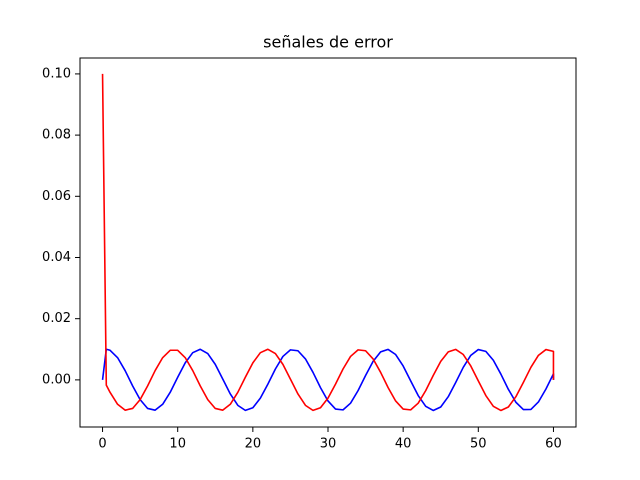  What do you see at coordinates (478, 444) in the screenshot?
I see `x-tick-label: 50` at bounding box center [478, 444].